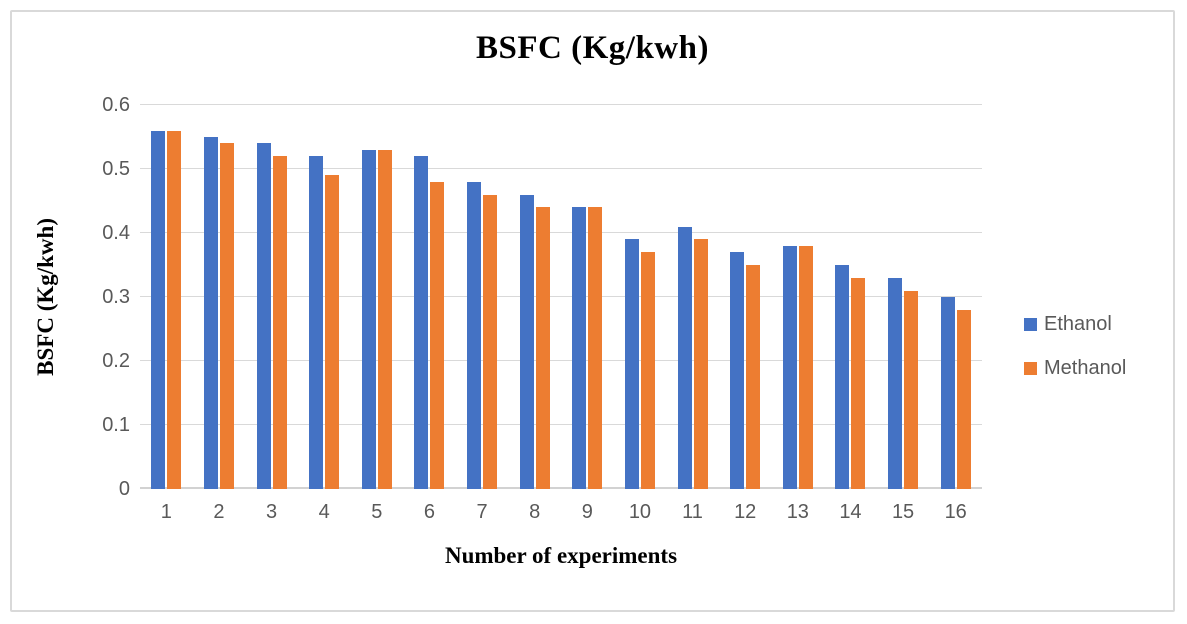 This screenshot has width=1187, height=624. I want to click on x-axis-labels: 1 2 3 4 5 6 7 8 9 10 11 12 13 14 15 16, so click(561, 512).